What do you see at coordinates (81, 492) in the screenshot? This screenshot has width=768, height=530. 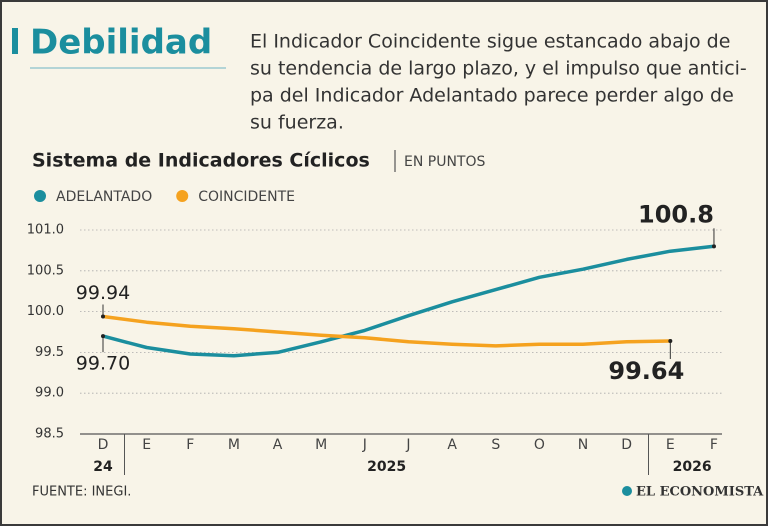 I see `source: FUENTE: INEGI.` at bounding box center [81, 492].